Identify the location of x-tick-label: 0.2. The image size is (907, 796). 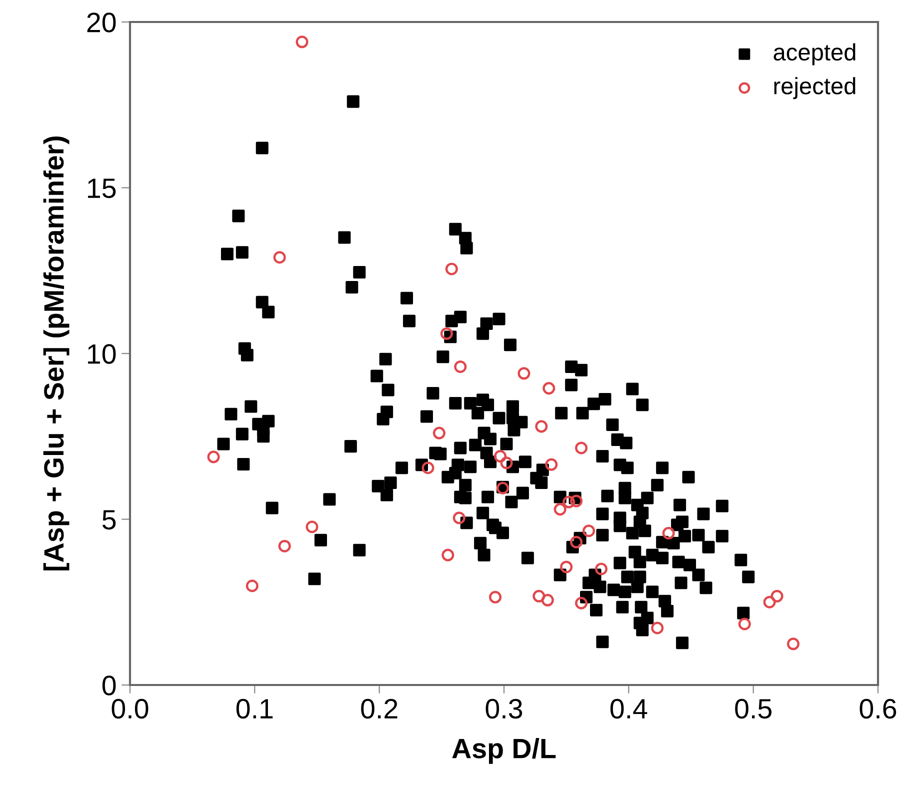
(379, 708).